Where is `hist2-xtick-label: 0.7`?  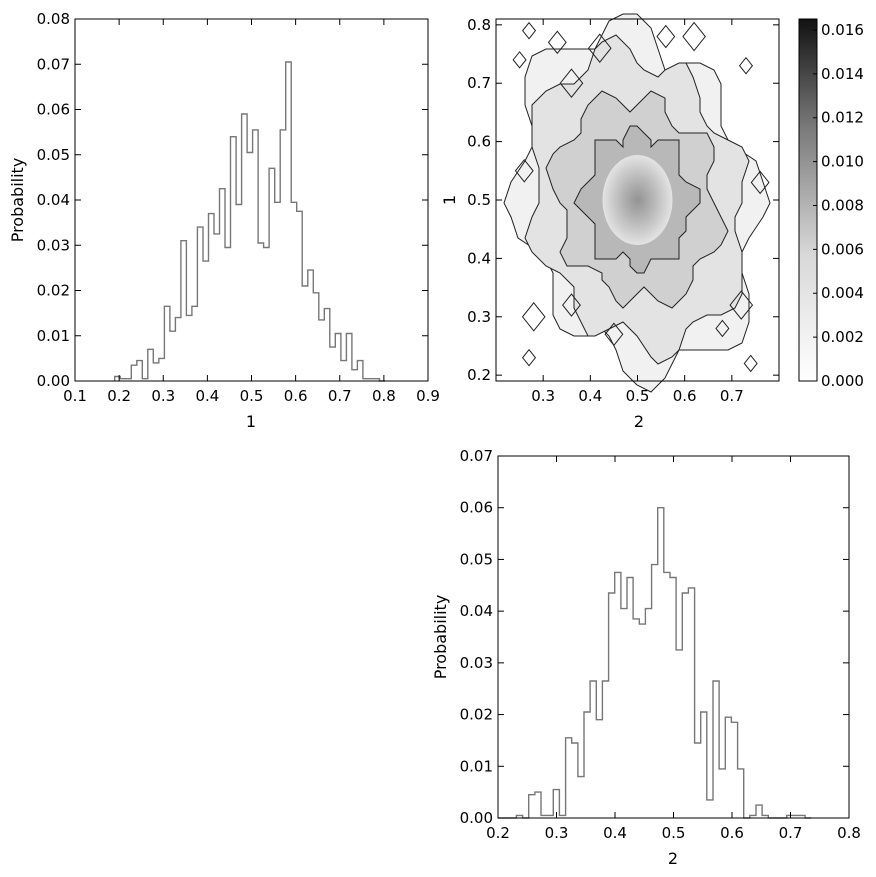 hist2-xtick-label: 0.7 is located at coordinates (791, 833).